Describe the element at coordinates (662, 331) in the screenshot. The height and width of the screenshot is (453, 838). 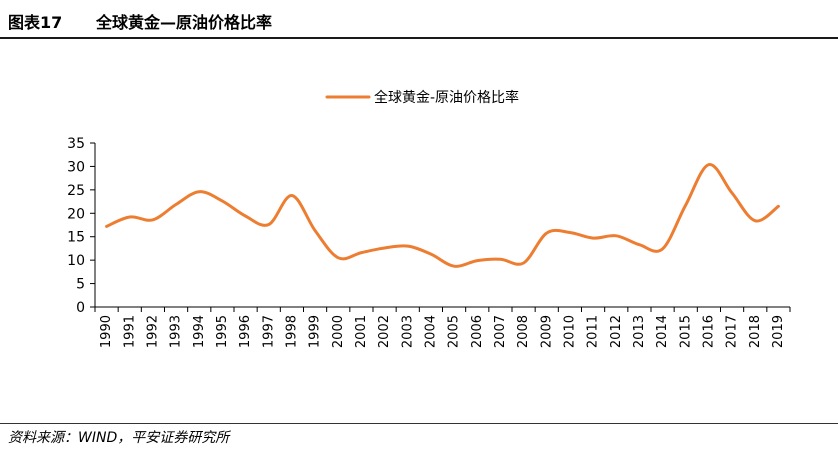
I see `x-tick-label: 2014` at that location.